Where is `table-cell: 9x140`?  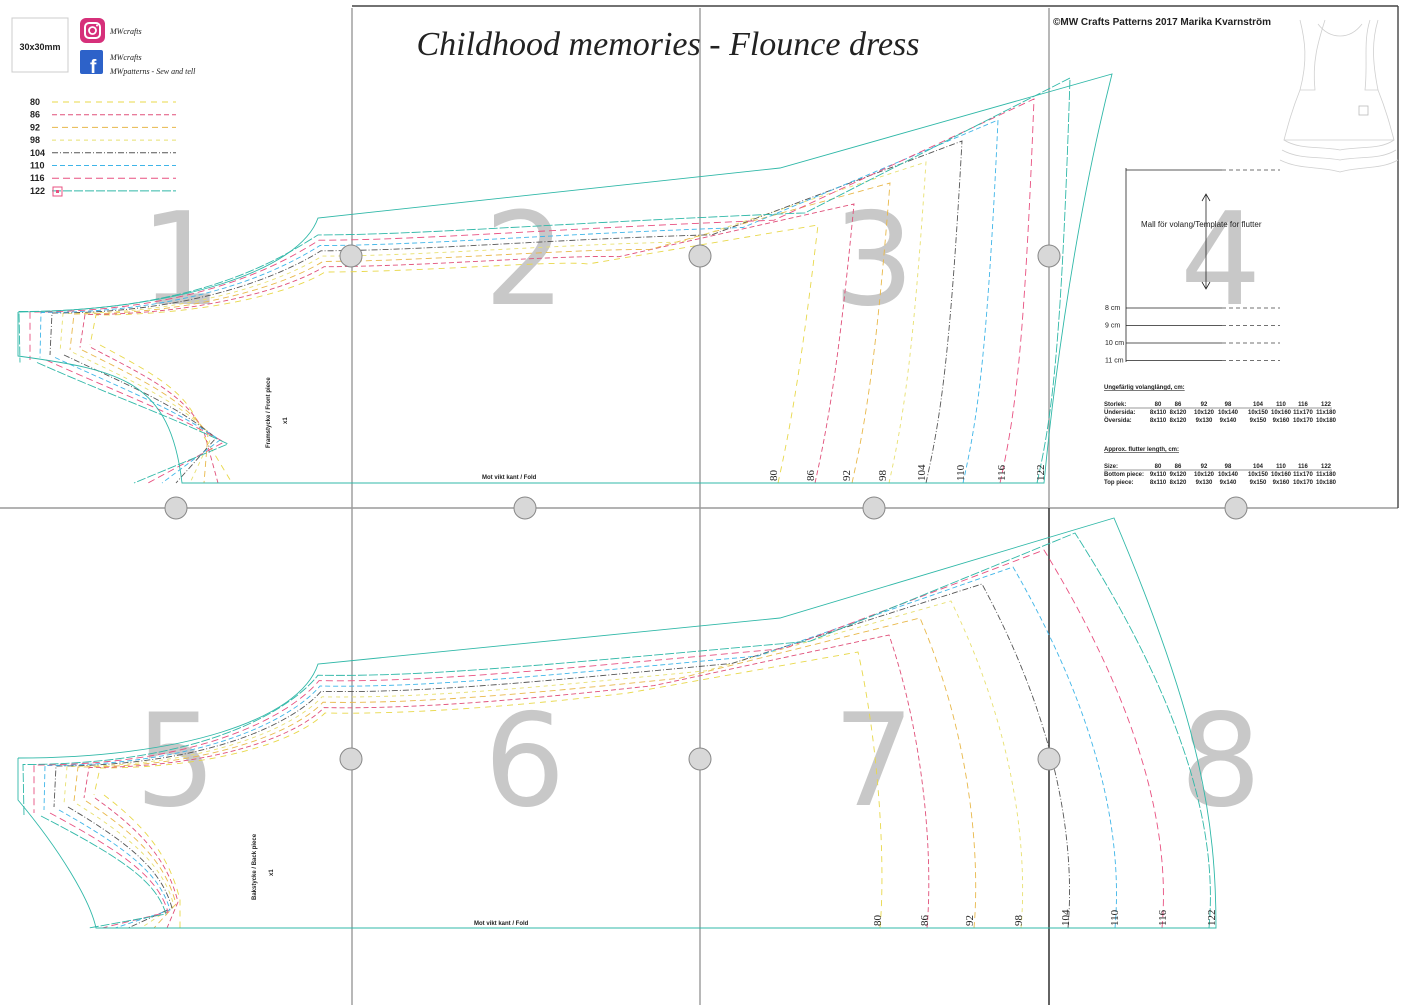 table-cell: 9x140 is located at coordinates (1228, 483).